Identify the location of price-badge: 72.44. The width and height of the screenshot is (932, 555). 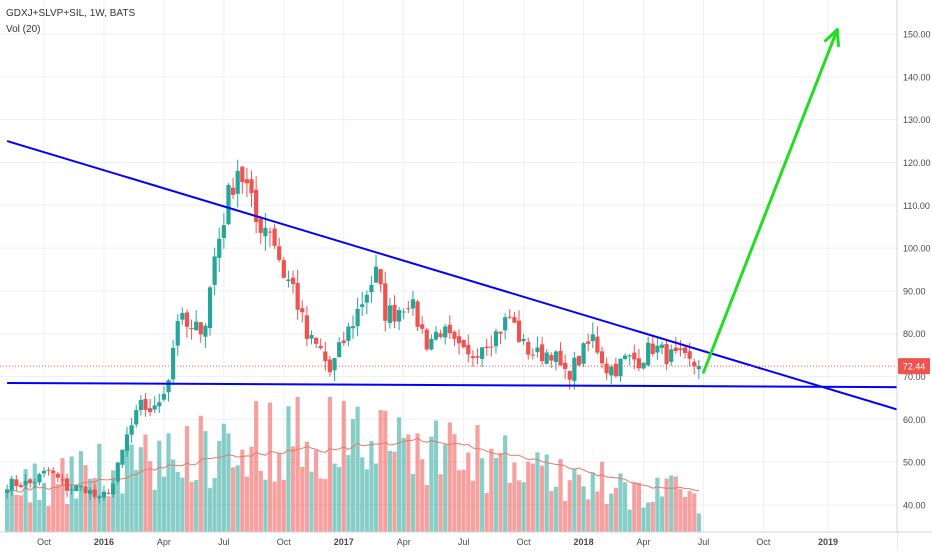
(914, 366).